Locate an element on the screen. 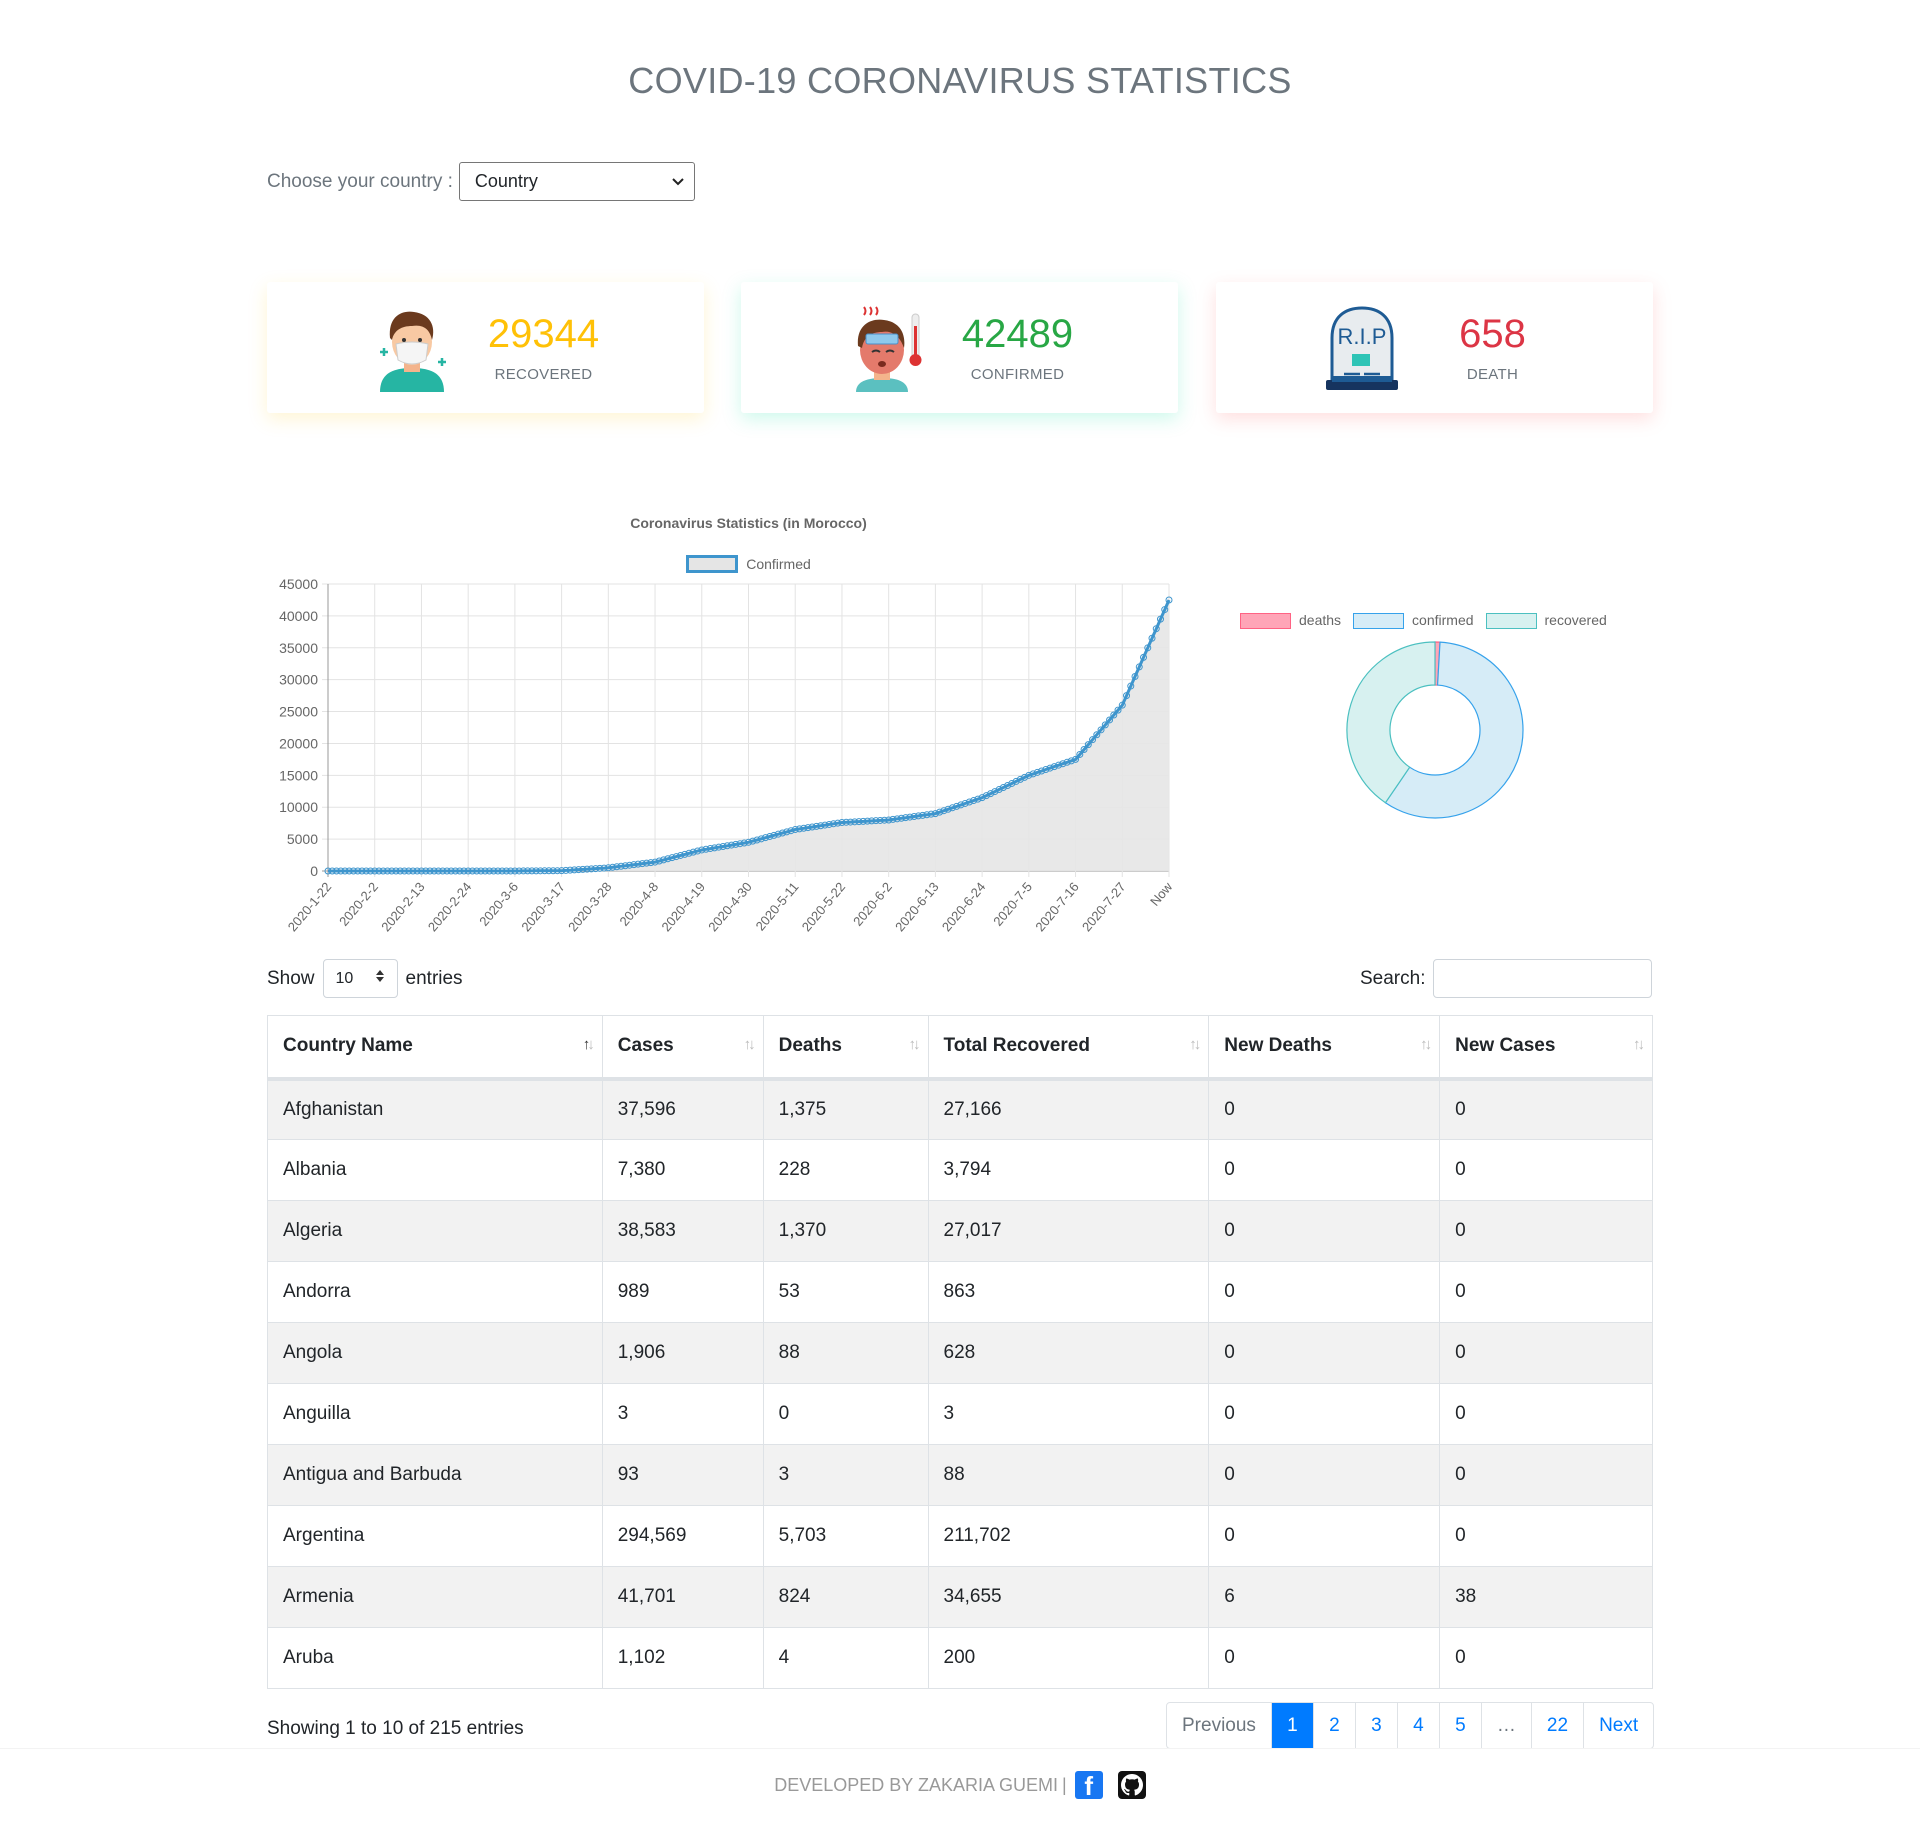  svg-text: 10000 is located at coordinates (298, 807).